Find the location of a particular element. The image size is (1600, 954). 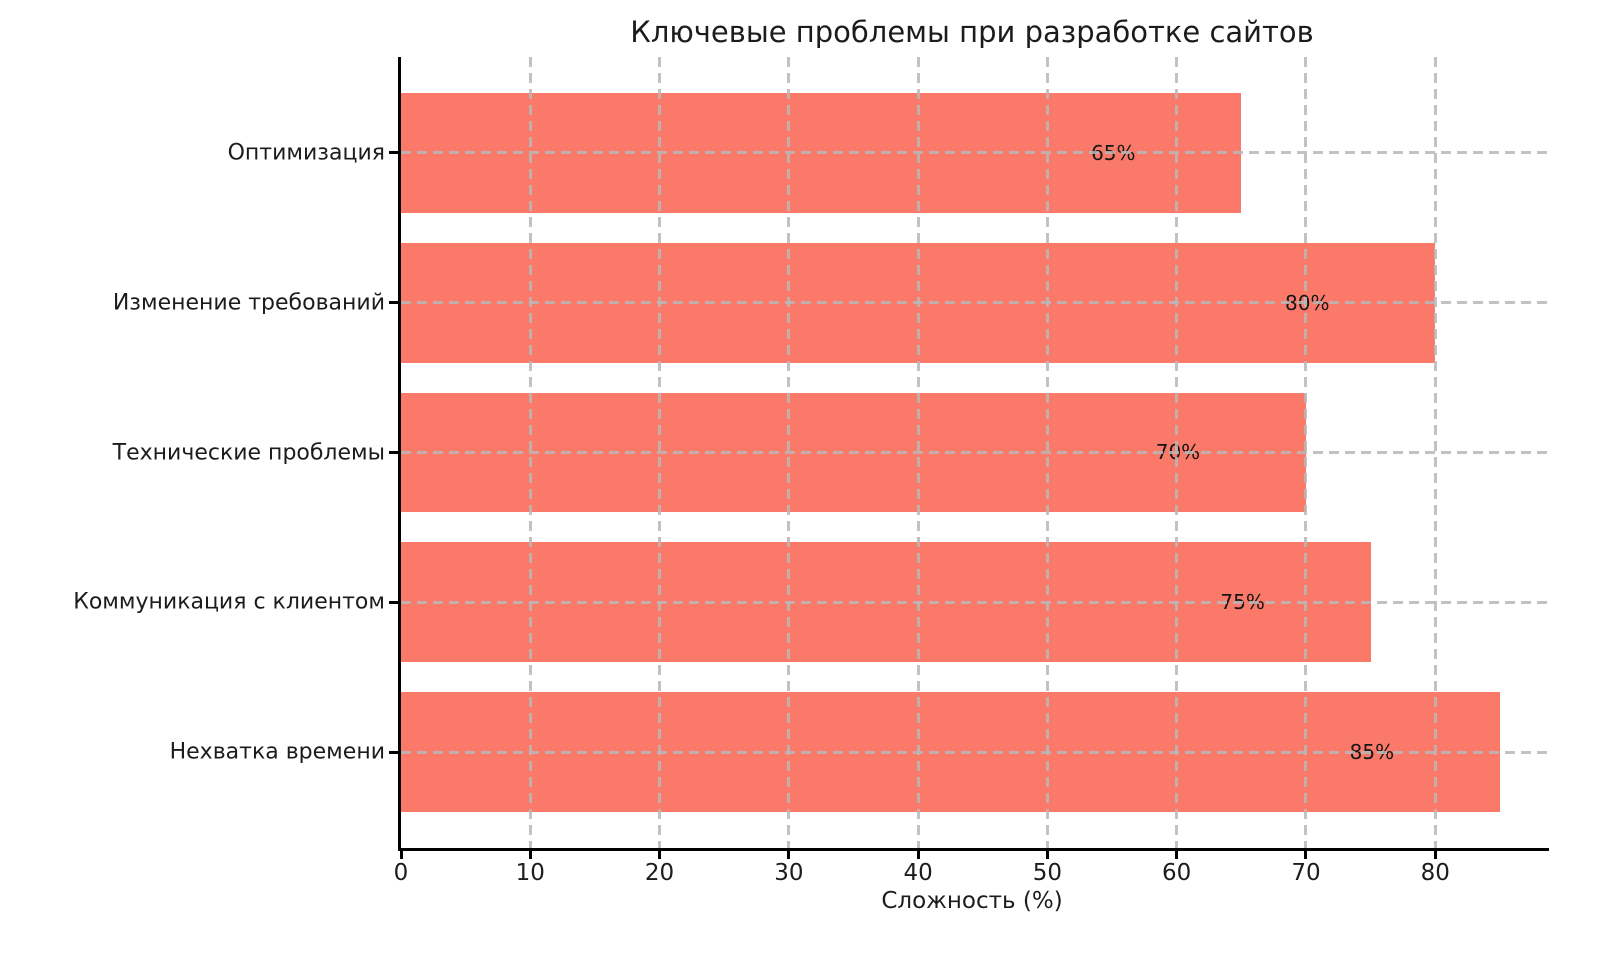

bar: 80% is located at coordinates (918, 302).